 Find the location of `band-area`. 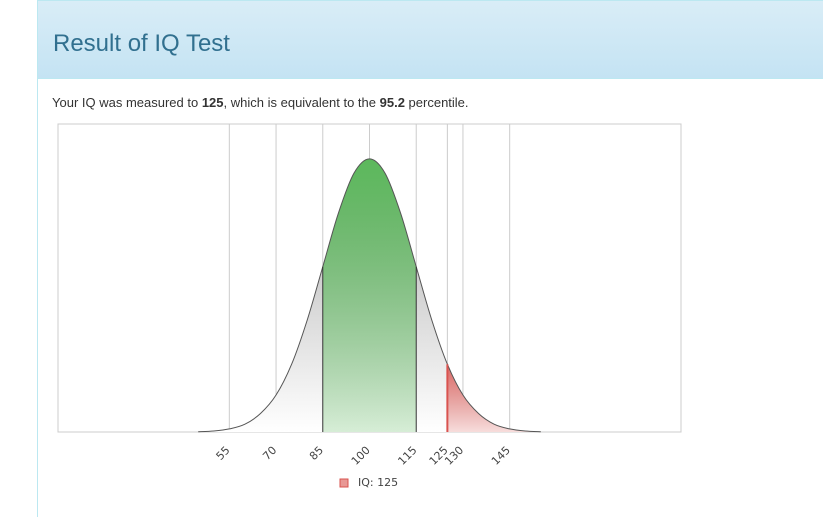

band-area is located at coordinates (369, 295).